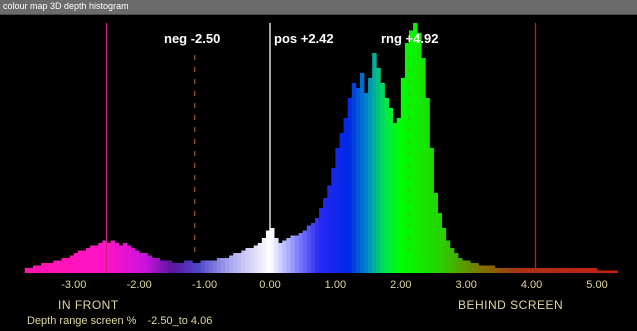 This screenshot has width=637, height=331. Describe the element at coordinates (192, 38) in the screenshot. I see `neg-stat: neg -2.50` at that location.